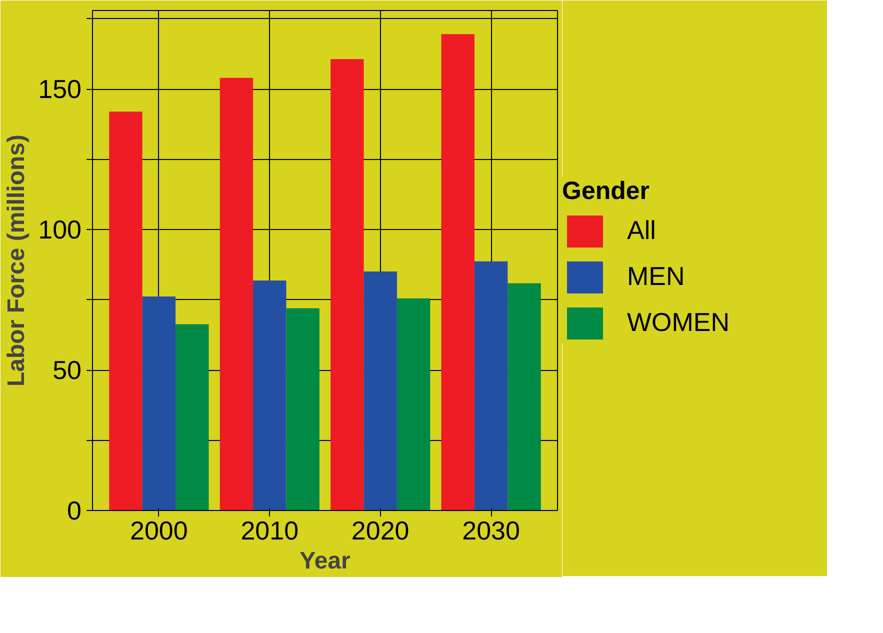  Describe the element at coordinates (325, 561) in the screenshot. I see `x-axis-title: Year` at that location.